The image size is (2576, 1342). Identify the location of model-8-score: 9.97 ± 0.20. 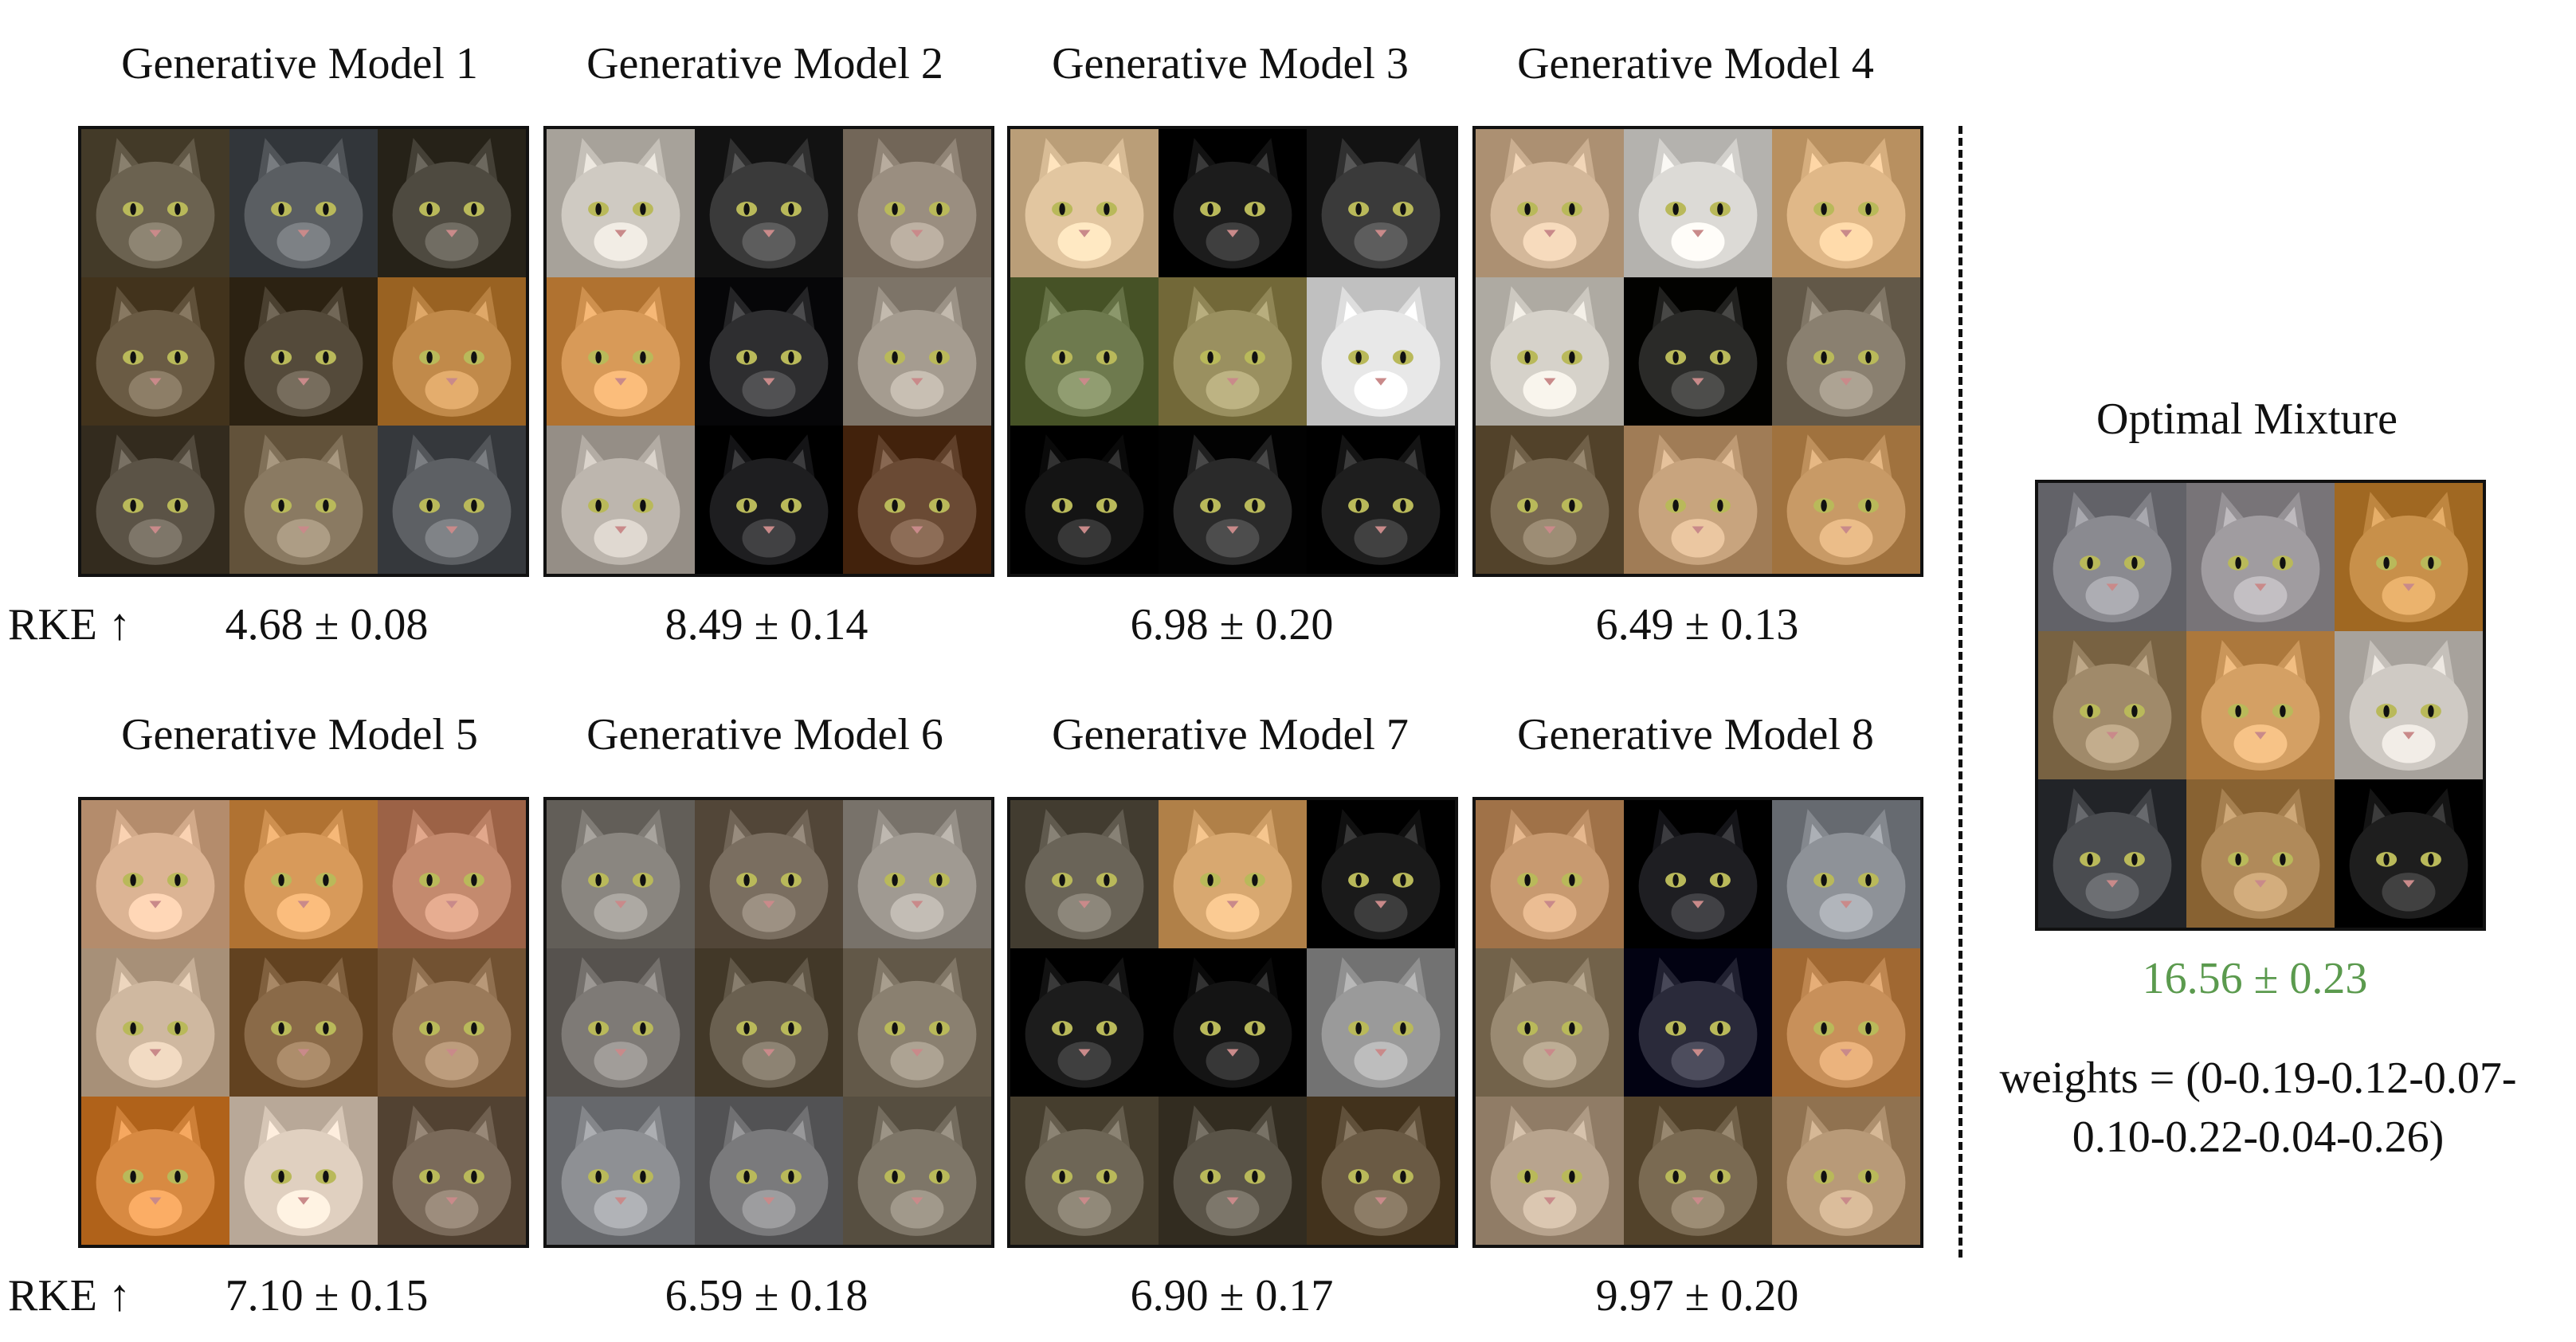
(1697, 1295).